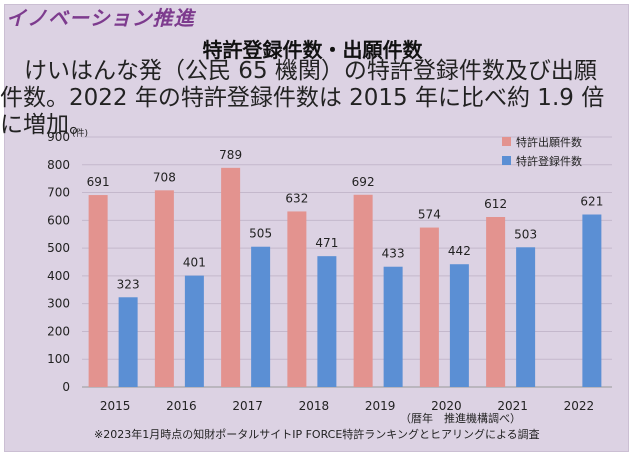 This screenshot has width=633, height=456. I want to click on y-tick-label: 800, so click(58, 165).